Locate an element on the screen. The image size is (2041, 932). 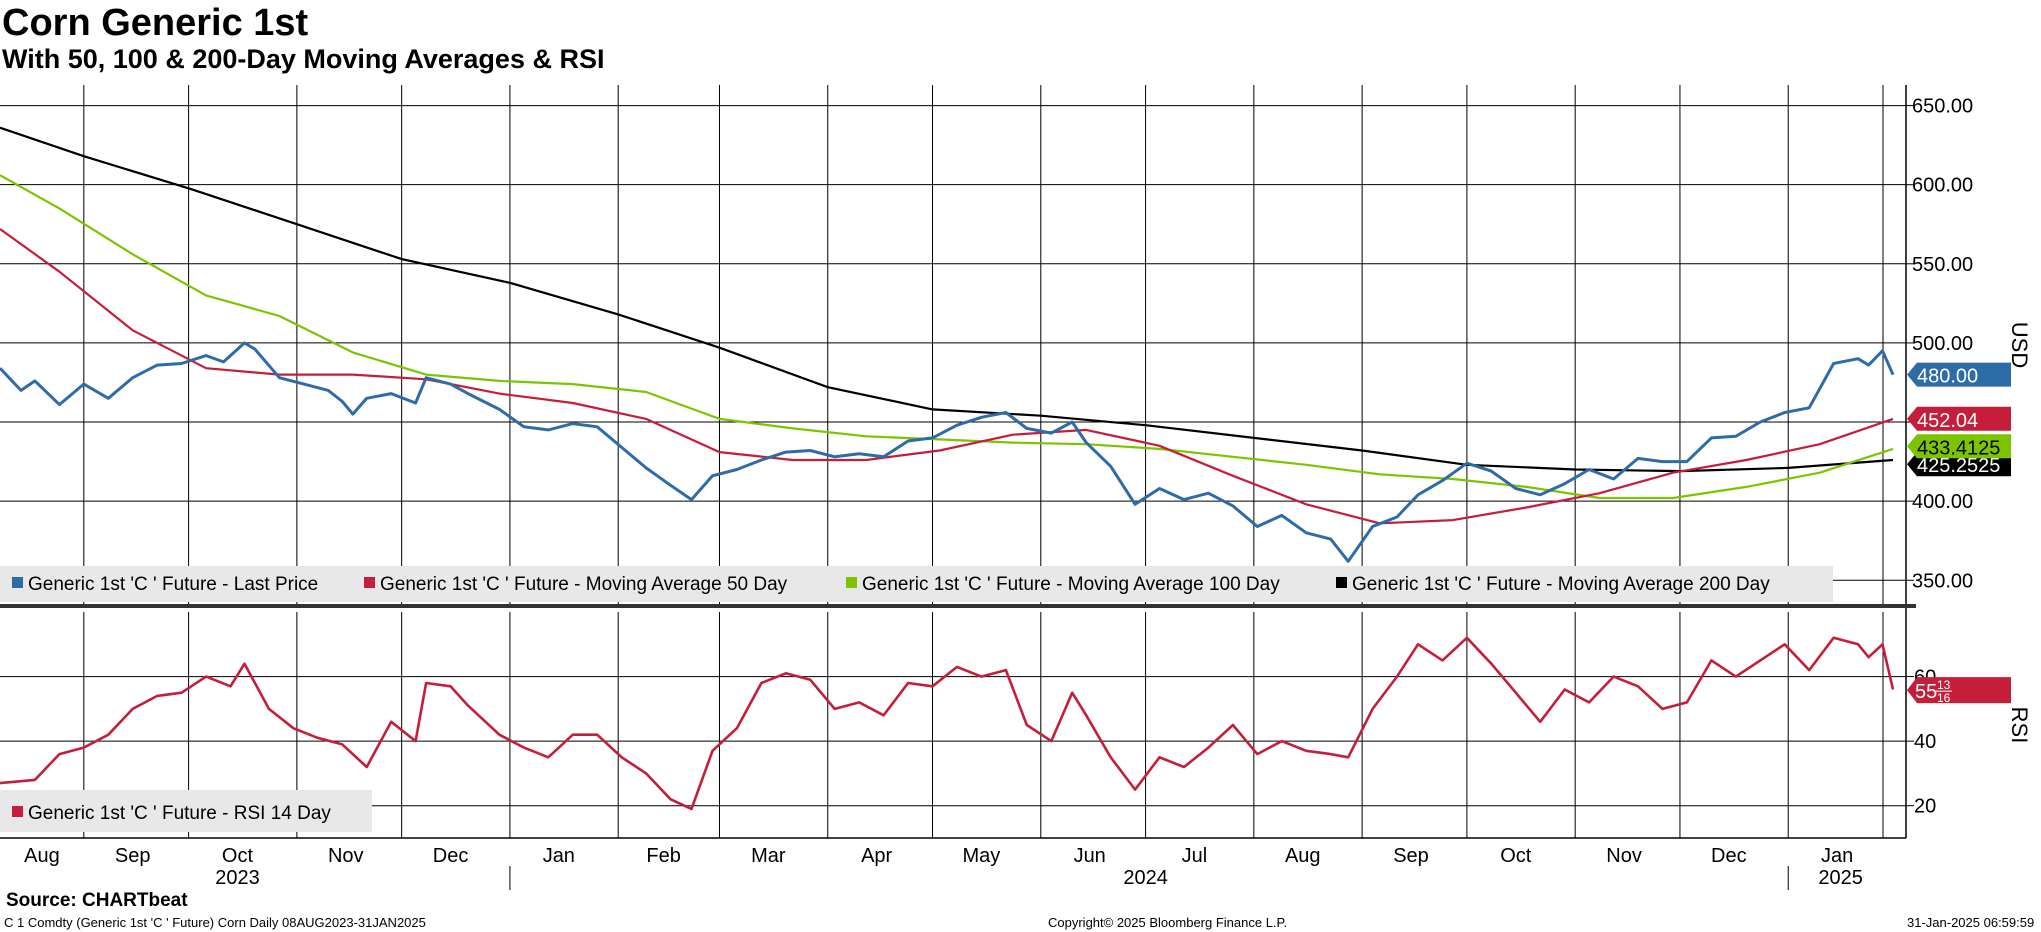
tag-last-price-bg is located at coordinates (1959, 374).